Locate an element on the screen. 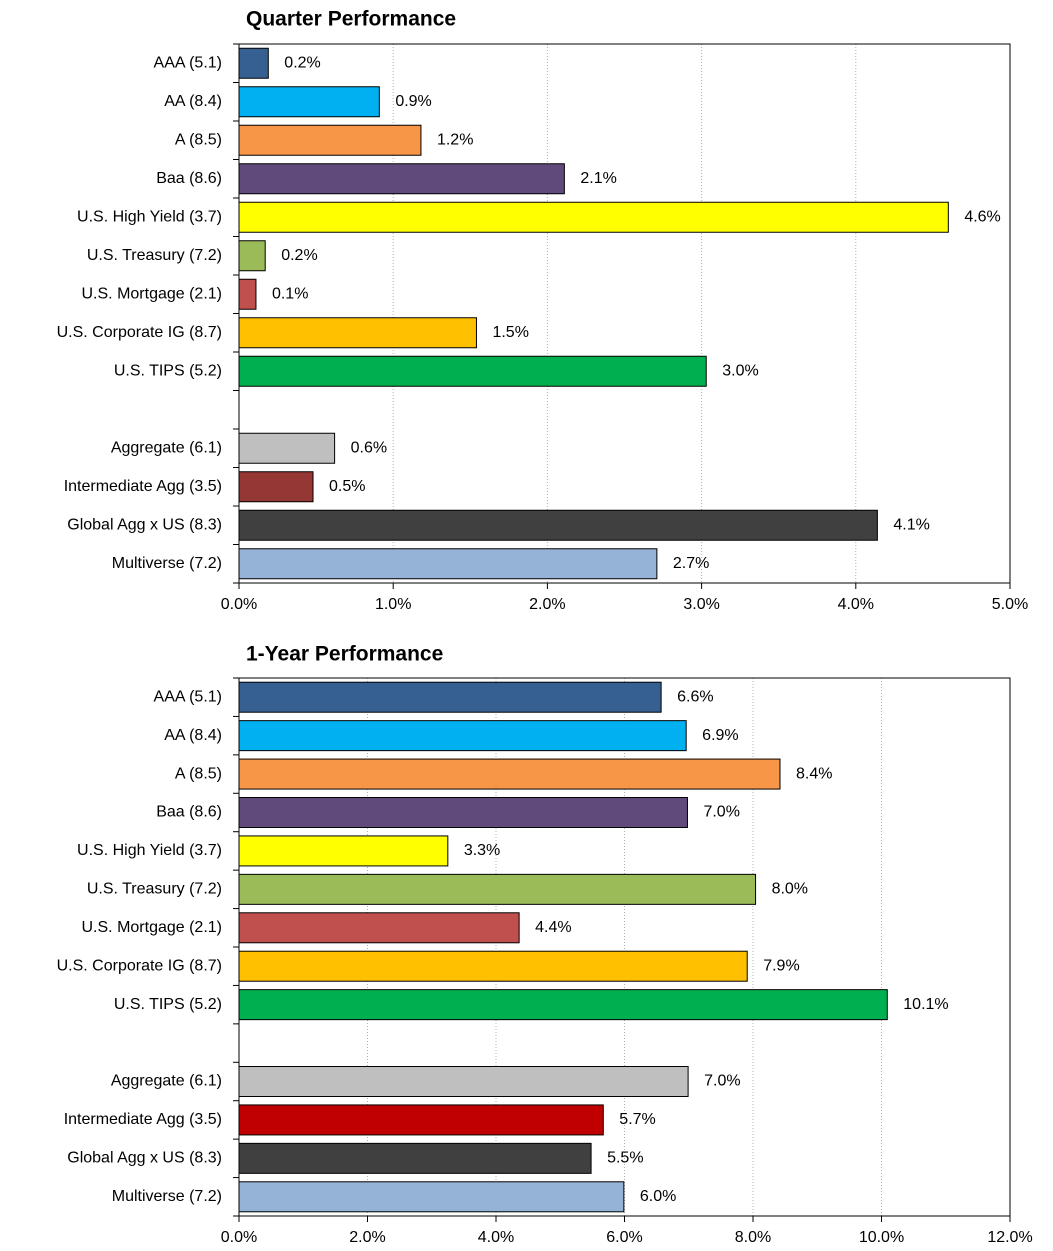 This screenshot has width=1053, height=1251. data-label: 6.6% is located at coordinates (695, 696).